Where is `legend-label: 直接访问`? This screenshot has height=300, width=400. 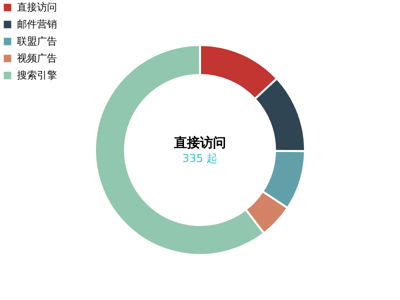
legend-label: 直接访问 is located at coordinates (37, 8).